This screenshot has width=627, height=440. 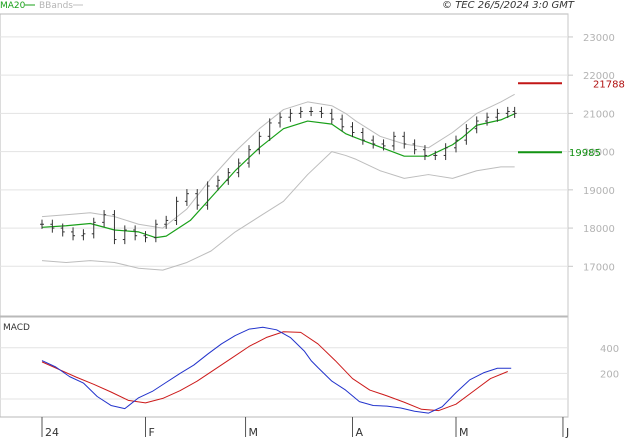 What do you see at coordinates (585, 153) in the screenshot?
I see `support-label: 19985` at bounding box center [585, 153].